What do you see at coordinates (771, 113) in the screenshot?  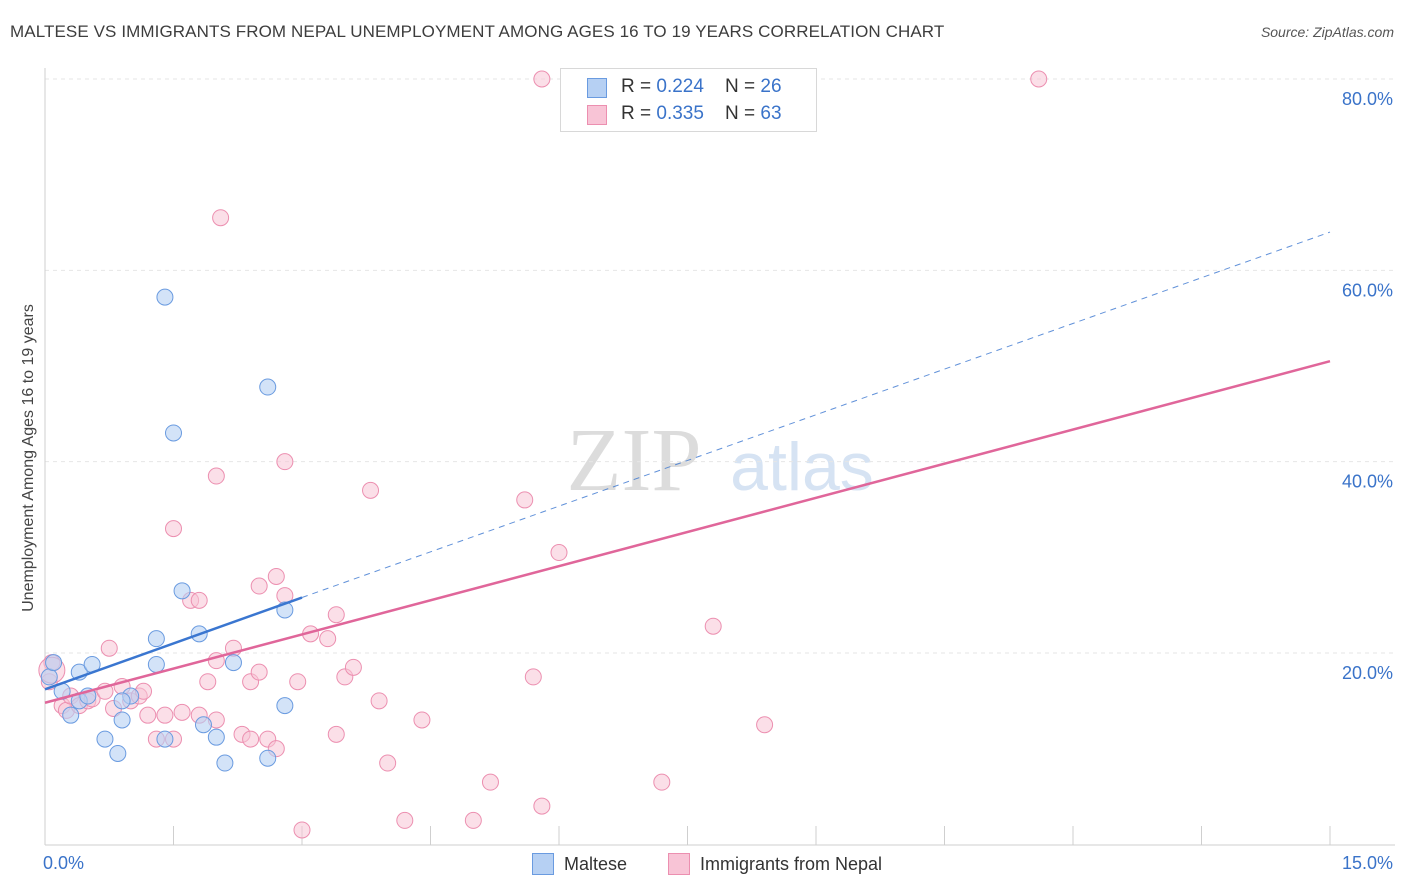 I see `legend-n-value: 63` at bounding box center [771, 113].